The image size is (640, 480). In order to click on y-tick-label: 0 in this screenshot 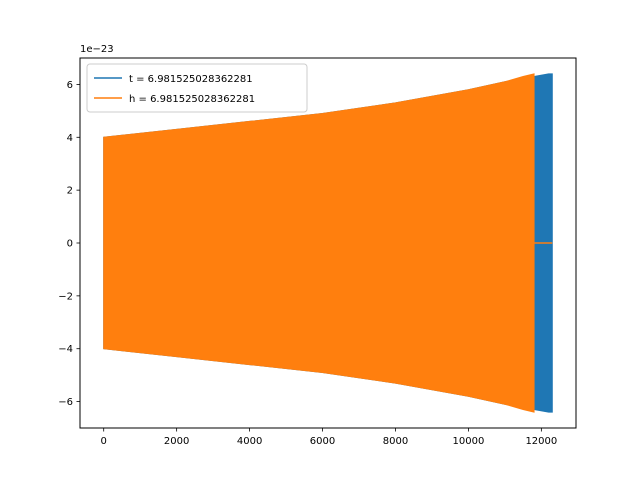, I will do `click(70, 244)`.